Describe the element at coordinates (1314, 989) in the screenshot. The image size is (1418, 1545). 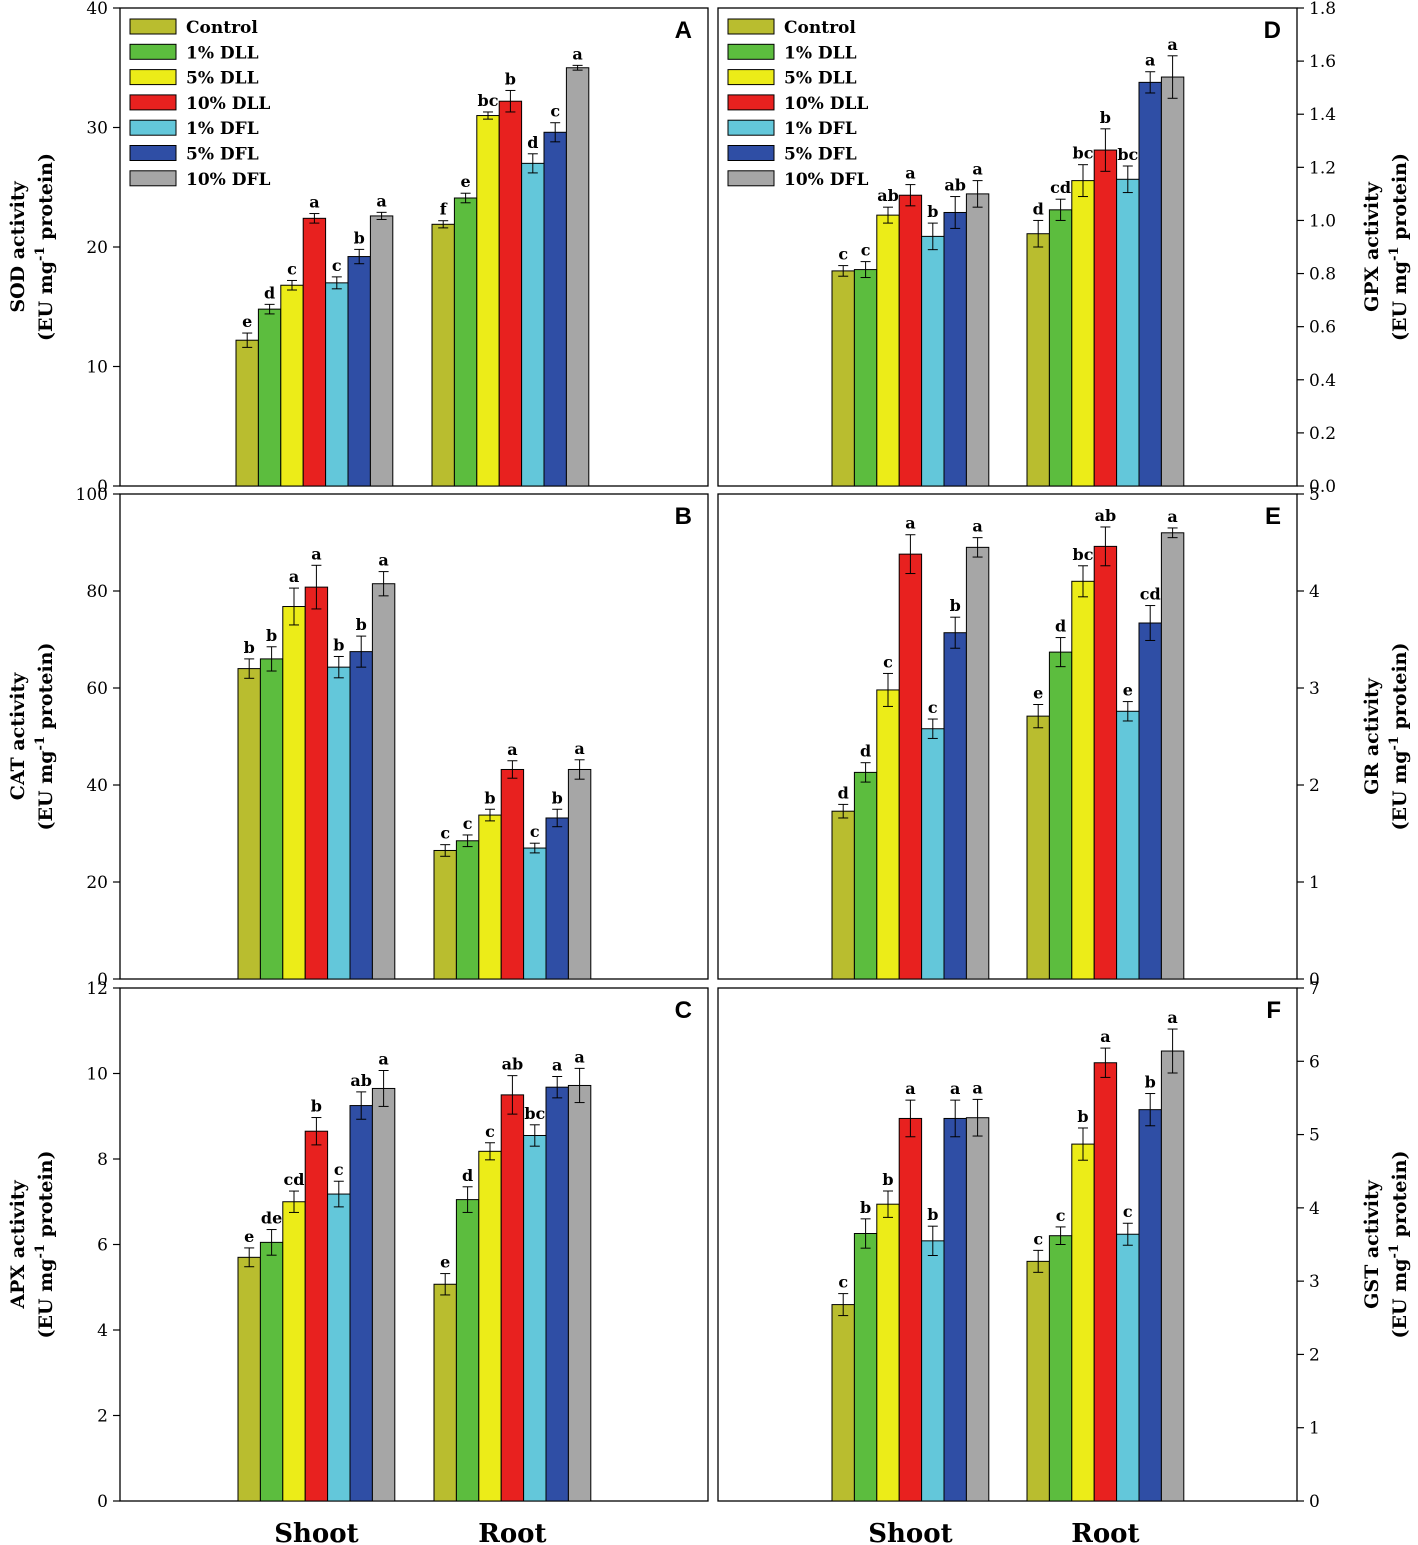
I see `y-tick-label: 7` at that location.